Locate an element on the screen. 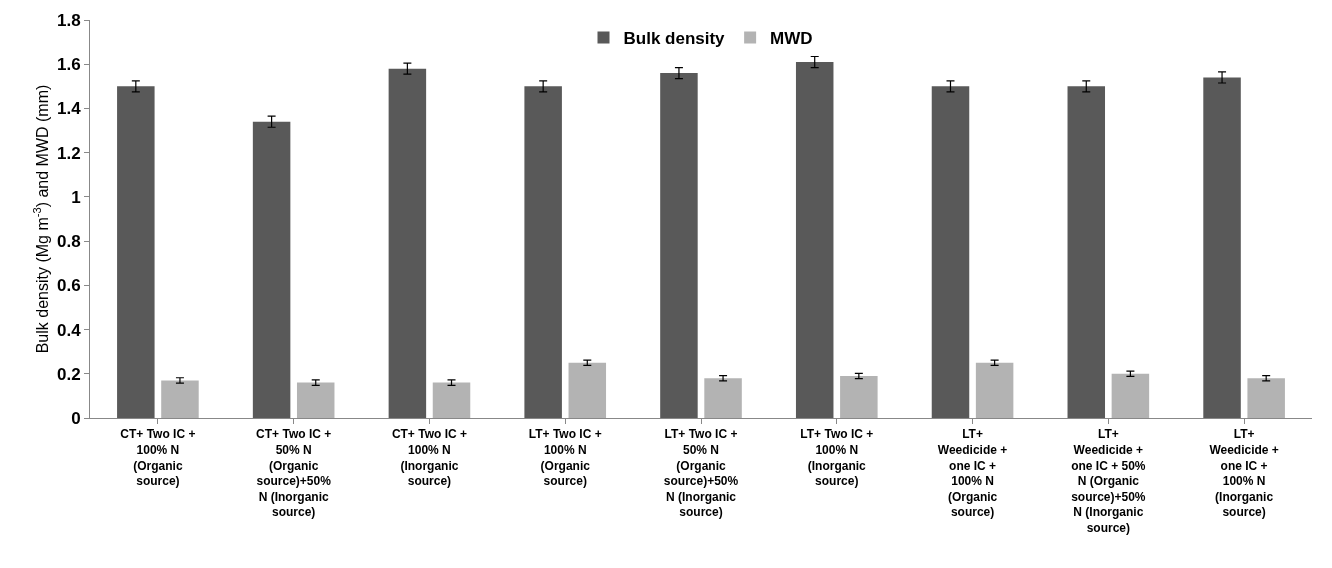 This screenshot has width=1332, height=568. y-tick-label: 1 is located at coordinates (76, 197).